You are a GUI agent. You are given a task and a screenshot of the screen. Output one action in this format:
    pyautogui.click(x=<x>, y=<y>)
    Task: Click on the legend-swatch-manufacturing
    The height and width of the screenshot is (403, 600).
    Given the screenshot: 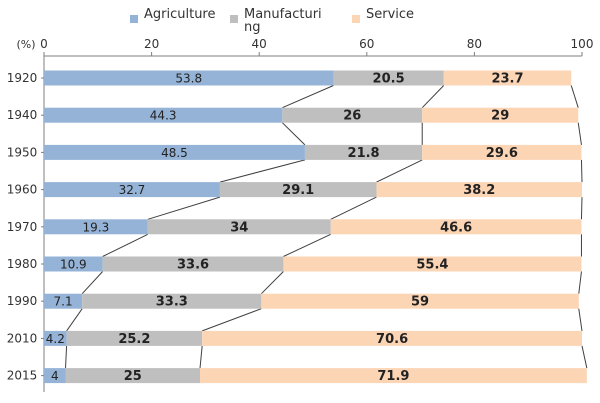 What is the action you would take?
    pyautogui.click(x=234, y=19)
    